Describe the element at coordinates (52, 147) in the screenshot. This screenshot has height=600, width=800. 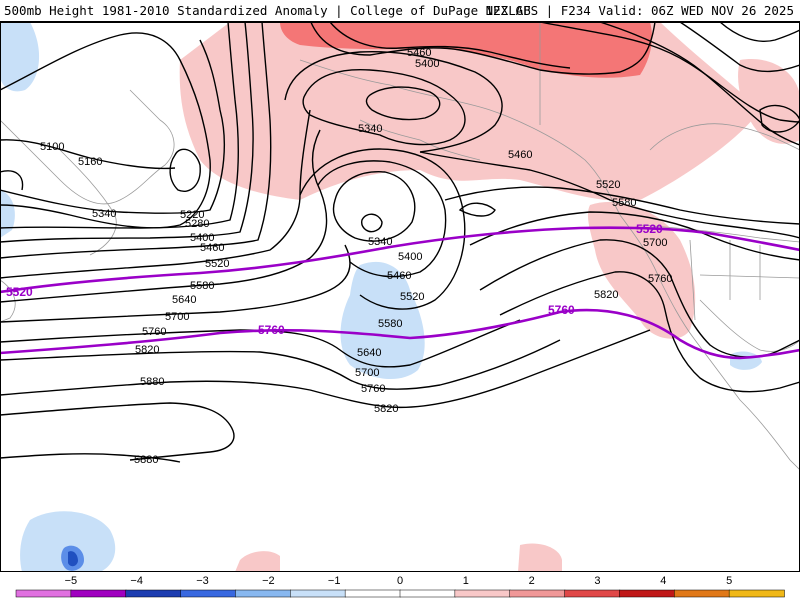
I see `contour-label: 5100` at that location.